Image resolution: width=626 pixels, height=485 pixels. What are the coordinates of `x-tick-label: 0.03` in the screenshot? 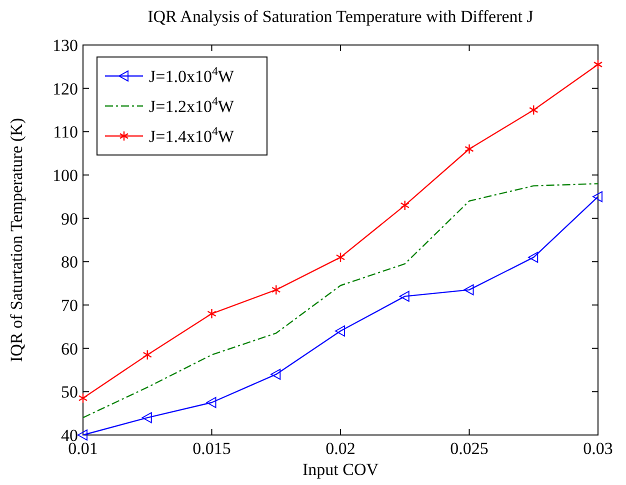 It's located at (598, 448).